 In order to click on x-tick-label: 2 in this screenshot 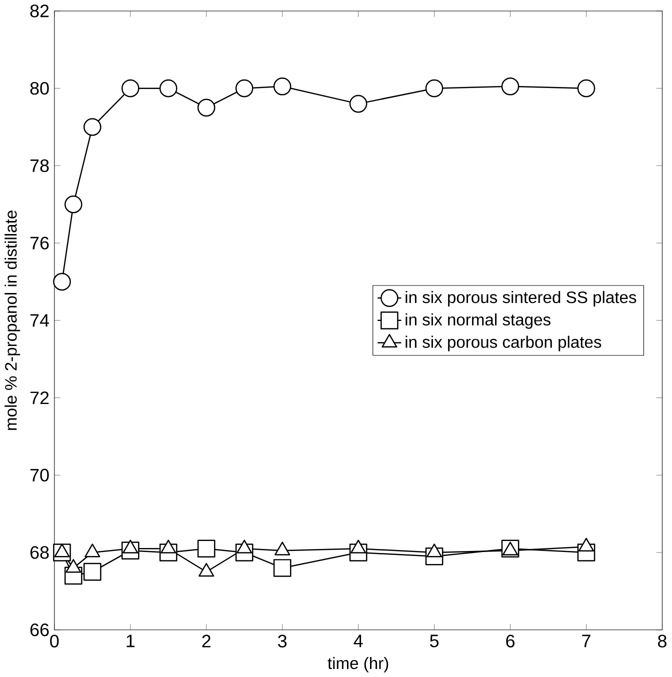, I will do `click(206, 641)`.